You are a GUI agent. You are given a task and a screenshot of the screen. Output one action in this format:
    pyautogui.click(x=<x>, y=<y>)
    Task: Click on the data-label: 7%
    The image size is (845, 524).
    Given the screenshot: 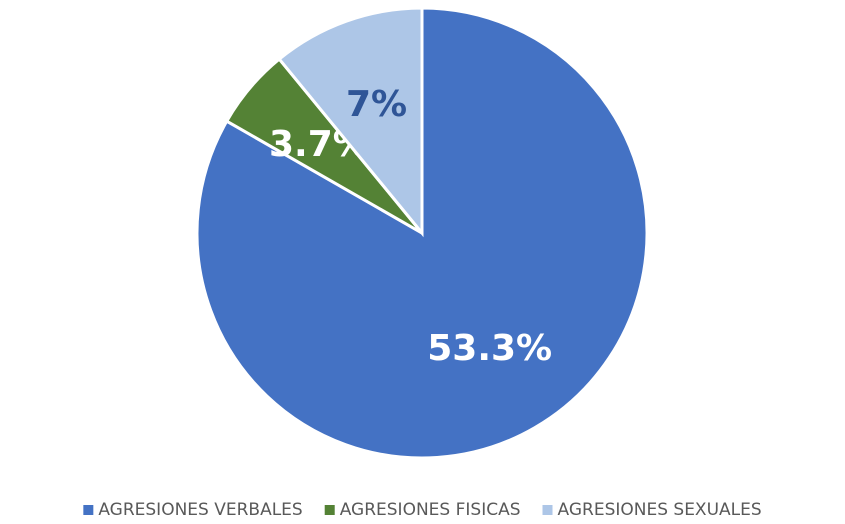 What is the action you would take?
    pyautogui.click(x=376, y=104)
    